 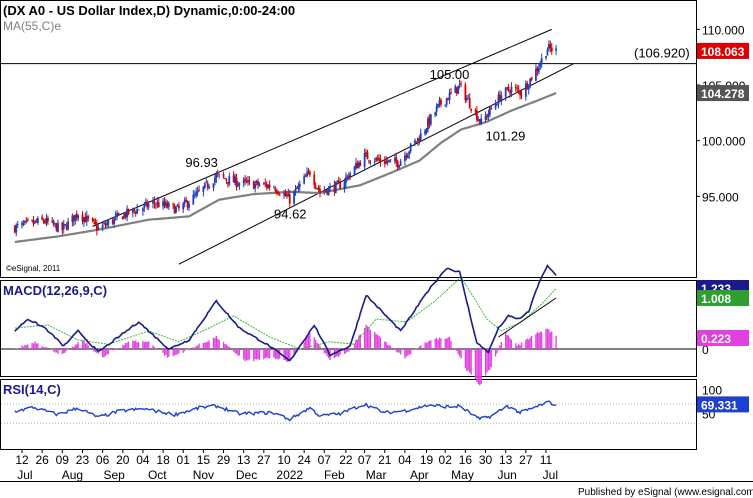 I want to click on date-tick-label: 02, so click(x=446, y=460).